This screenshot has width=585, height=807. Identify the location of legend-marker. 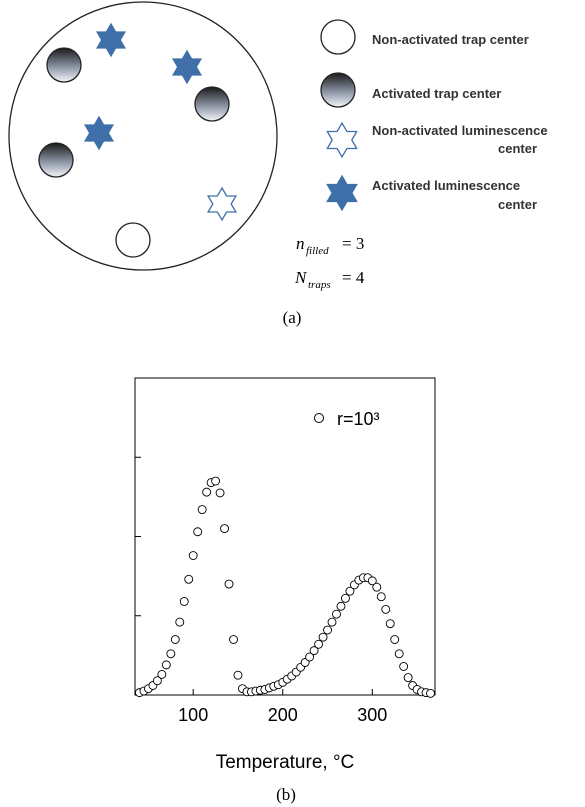
(319, 418).